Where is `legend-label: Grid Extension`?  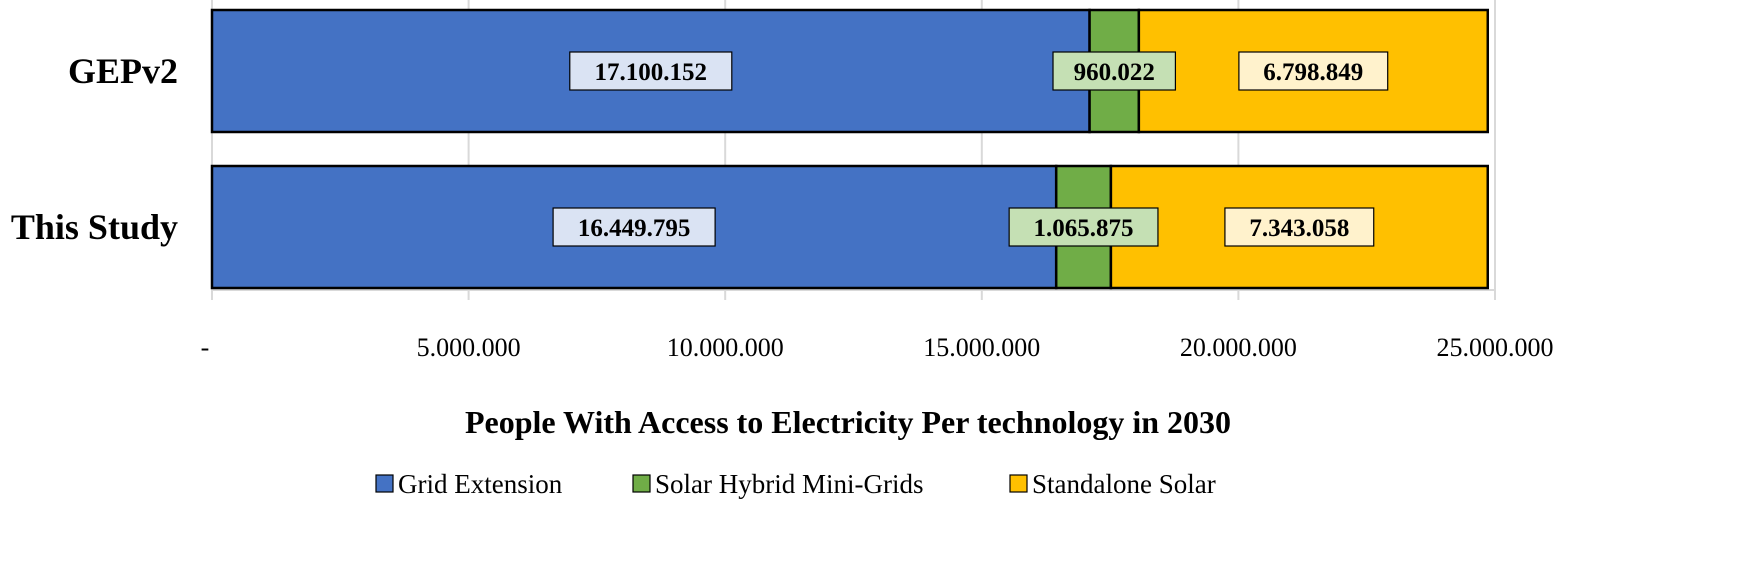 legend-label: Grid Extension is located at coordinates (480, 484).